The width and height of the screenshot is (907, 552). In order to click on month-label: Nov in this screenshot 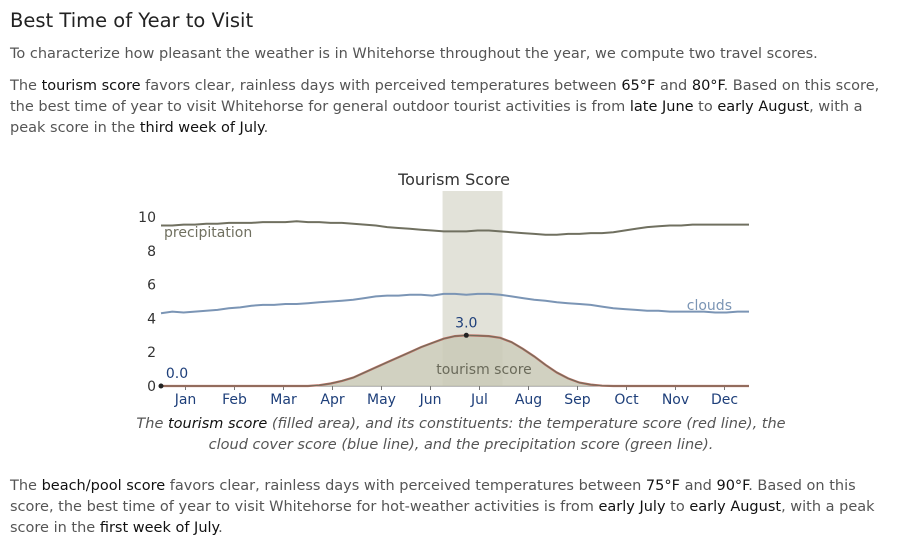, I will do `click(675, 400)`.